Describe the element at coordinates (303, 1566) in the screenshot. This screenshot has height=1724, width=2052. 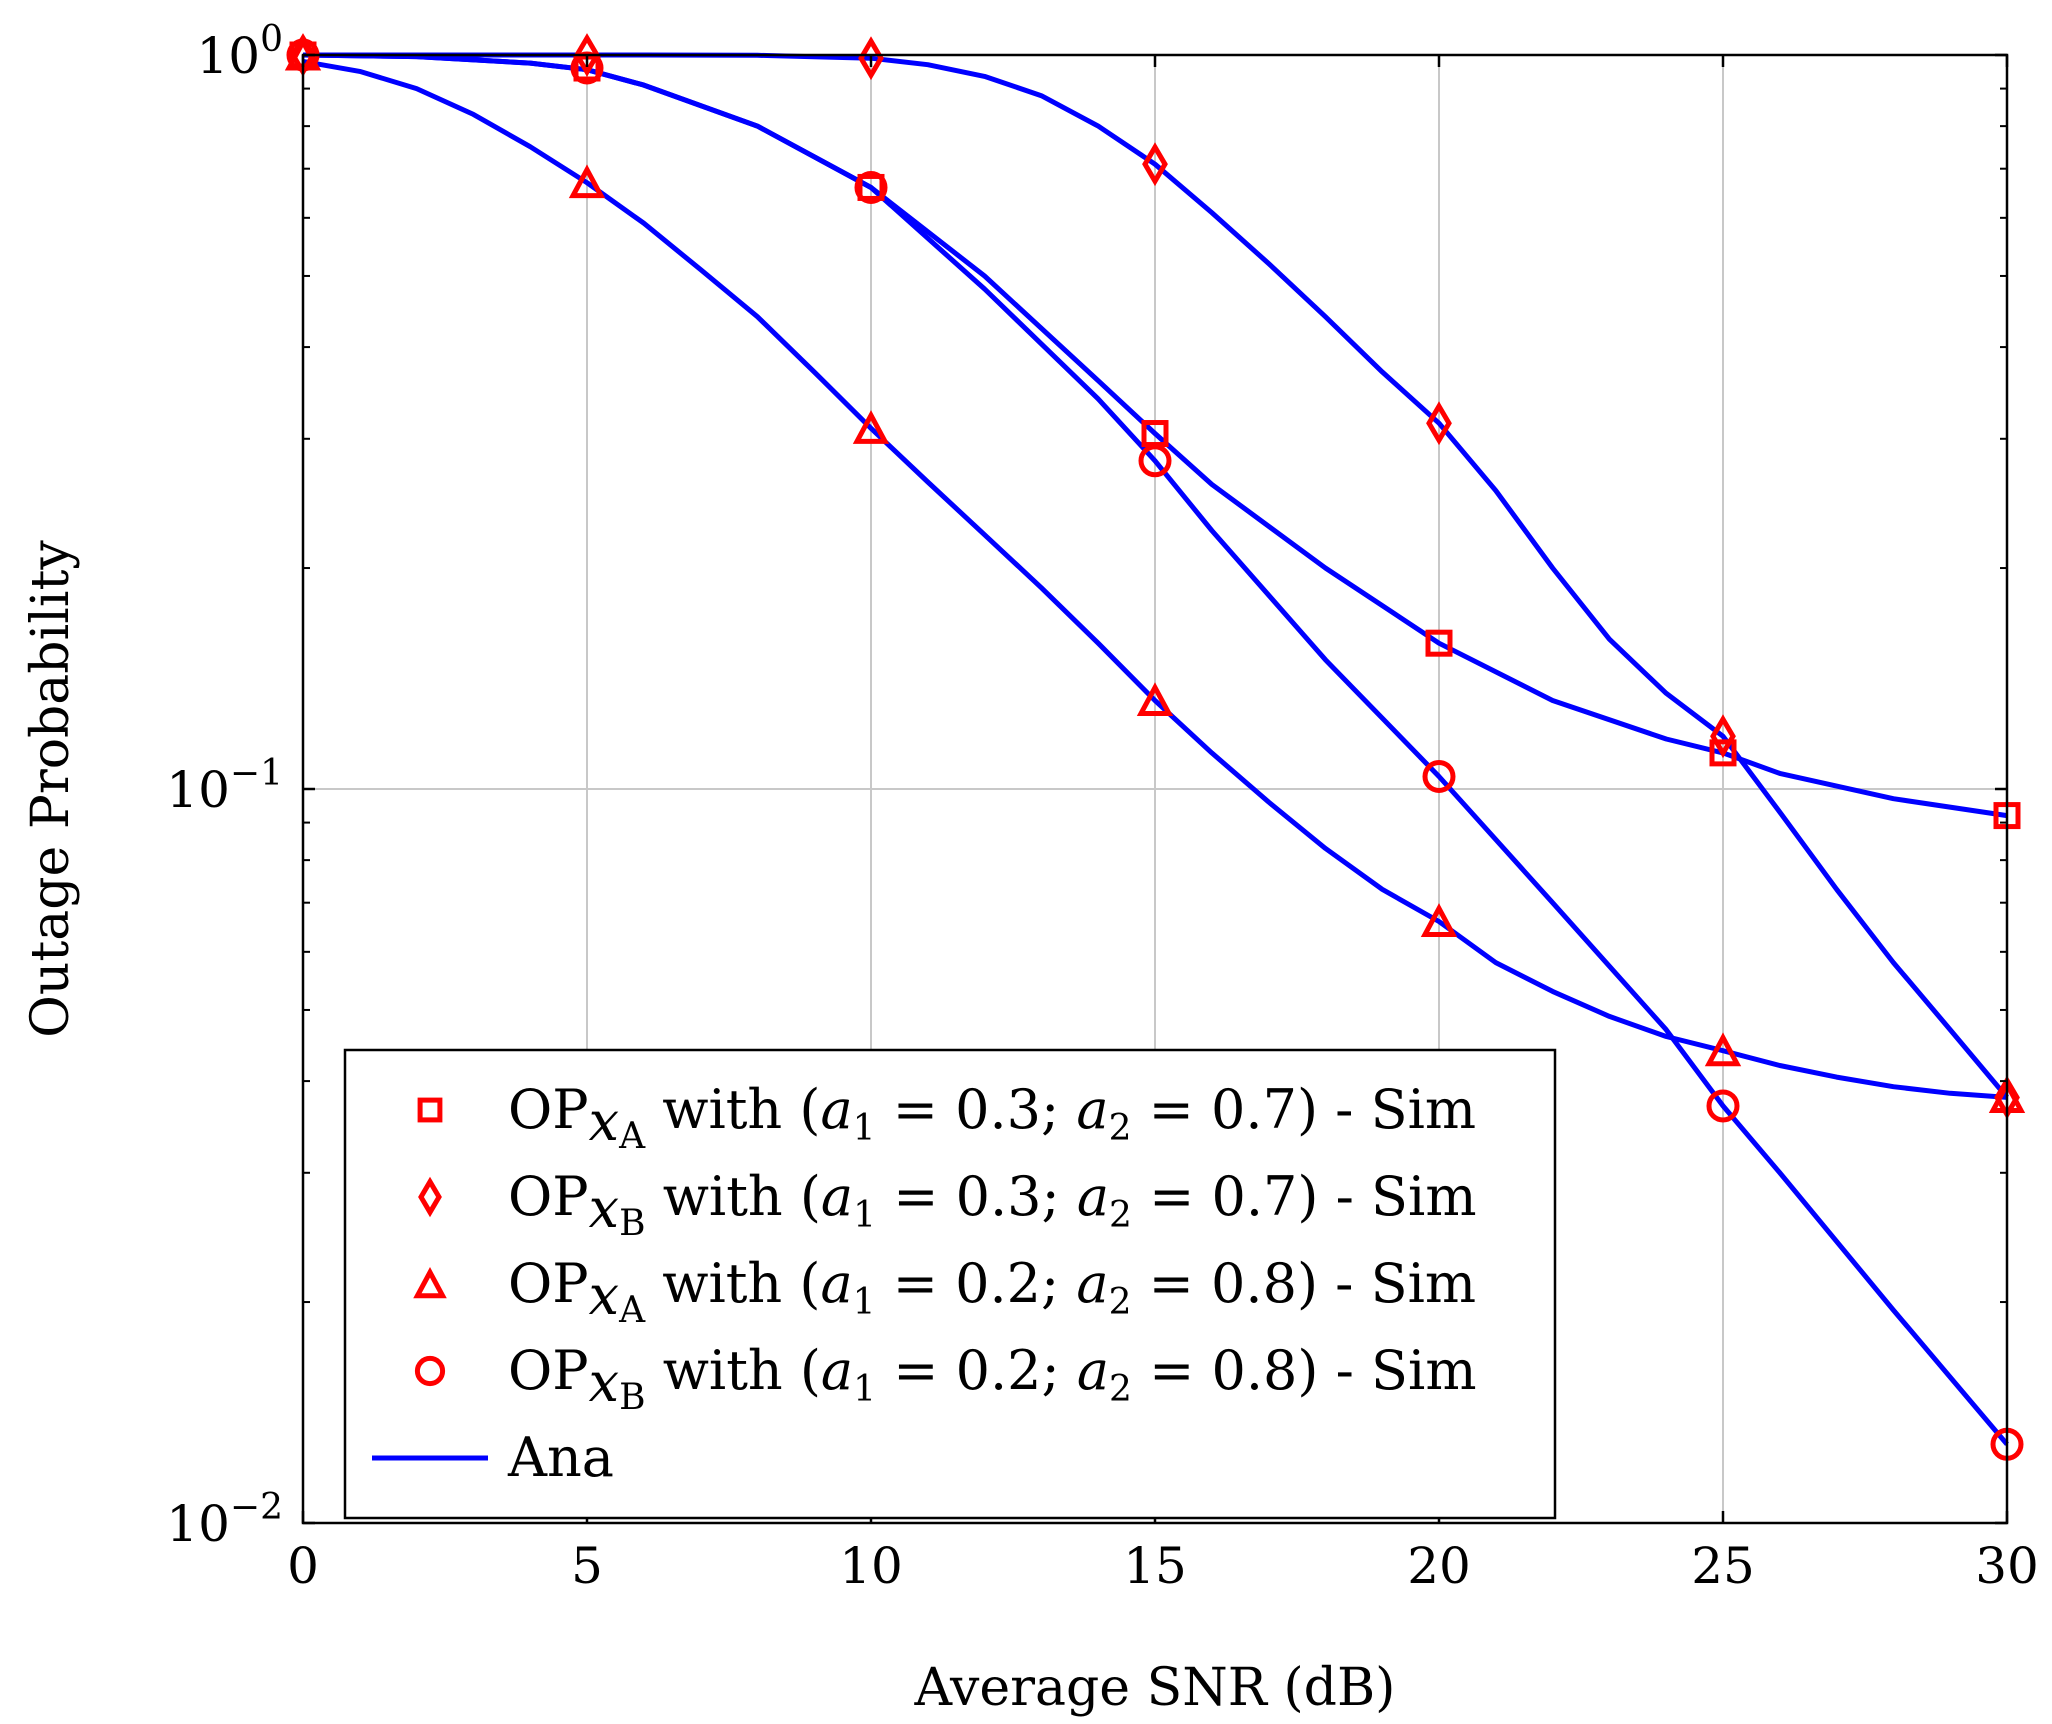
I see `x-tick-label-0: 0` at that location.